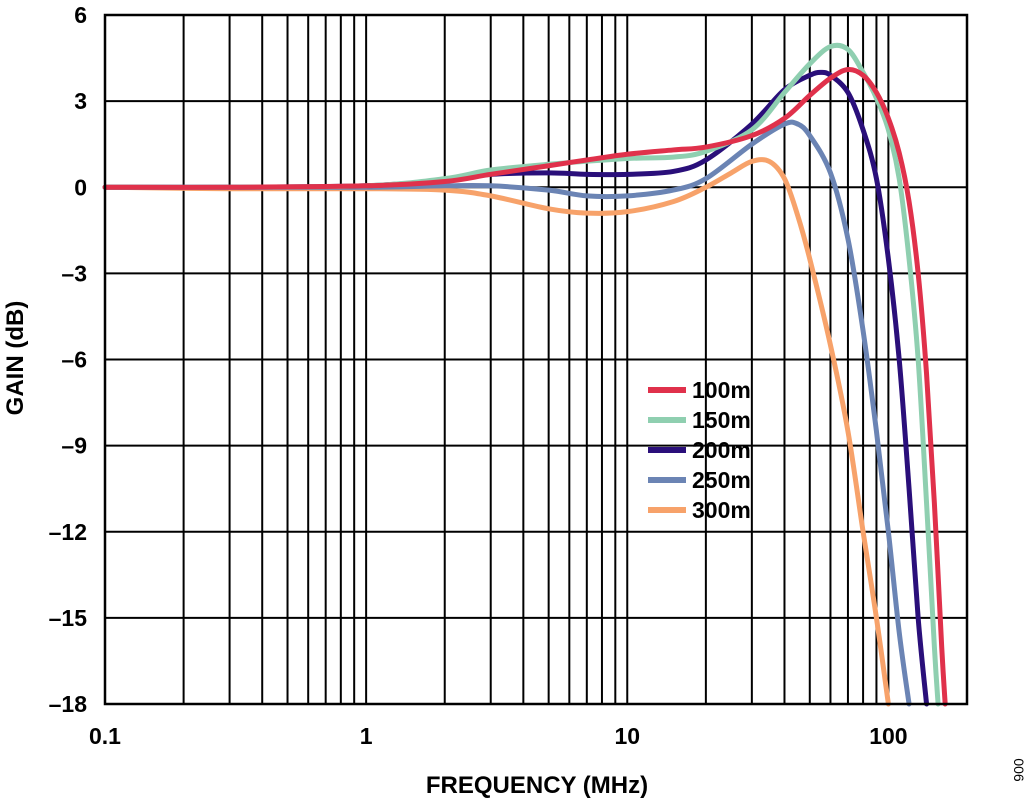  Describe the element at coordinates (721, 390) in the screenshot. I see `legend-label-100m: 100m` at that location.